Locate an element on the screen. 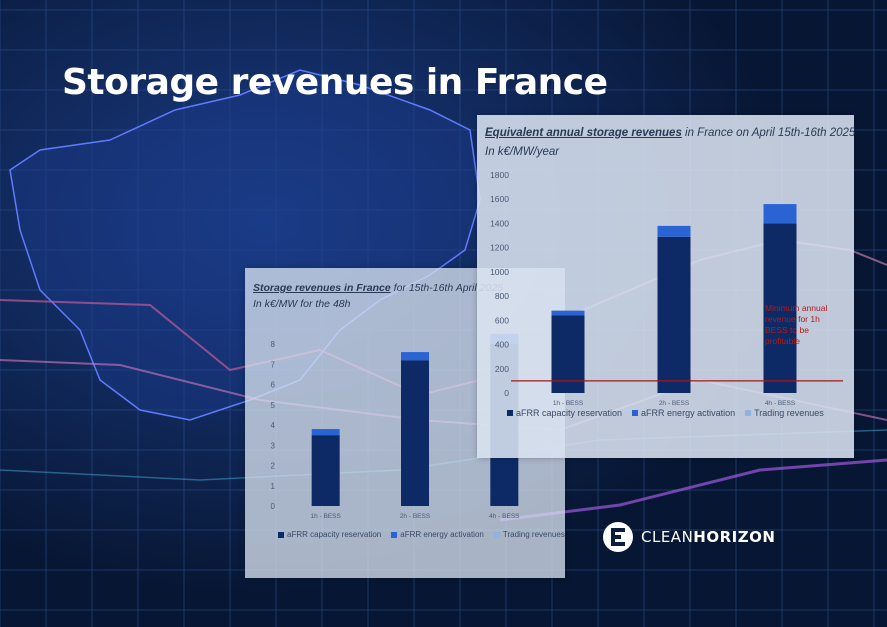 This screenshot has height=627, width=887. y-tick-label: 8 is located at coordinates (273, 344).